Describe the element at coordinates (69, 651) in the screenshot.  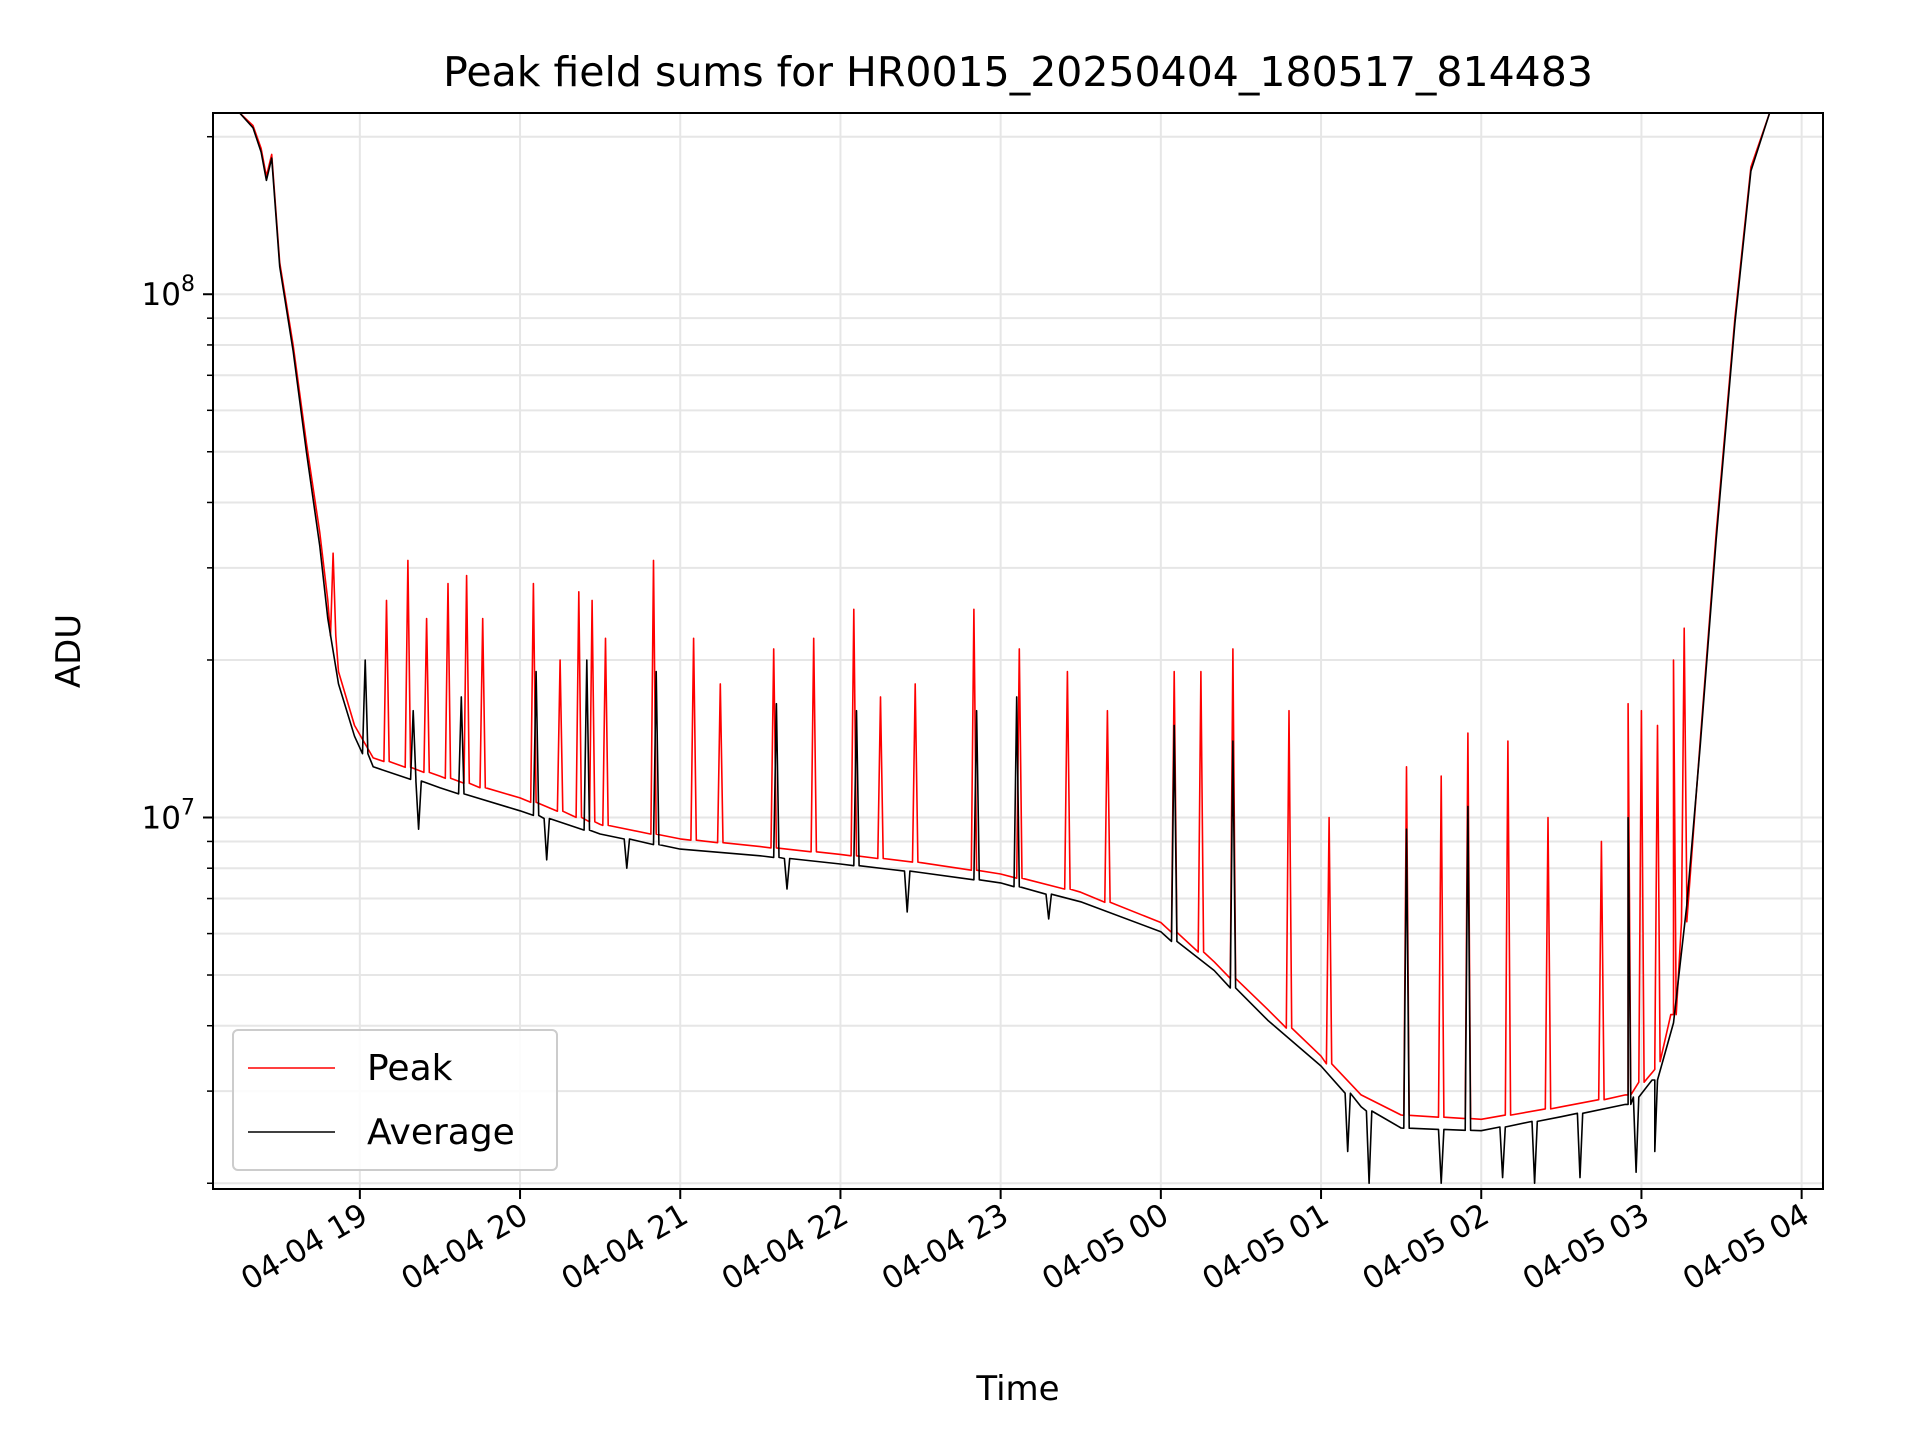
I see `y-axis-label: ADU` at that location.